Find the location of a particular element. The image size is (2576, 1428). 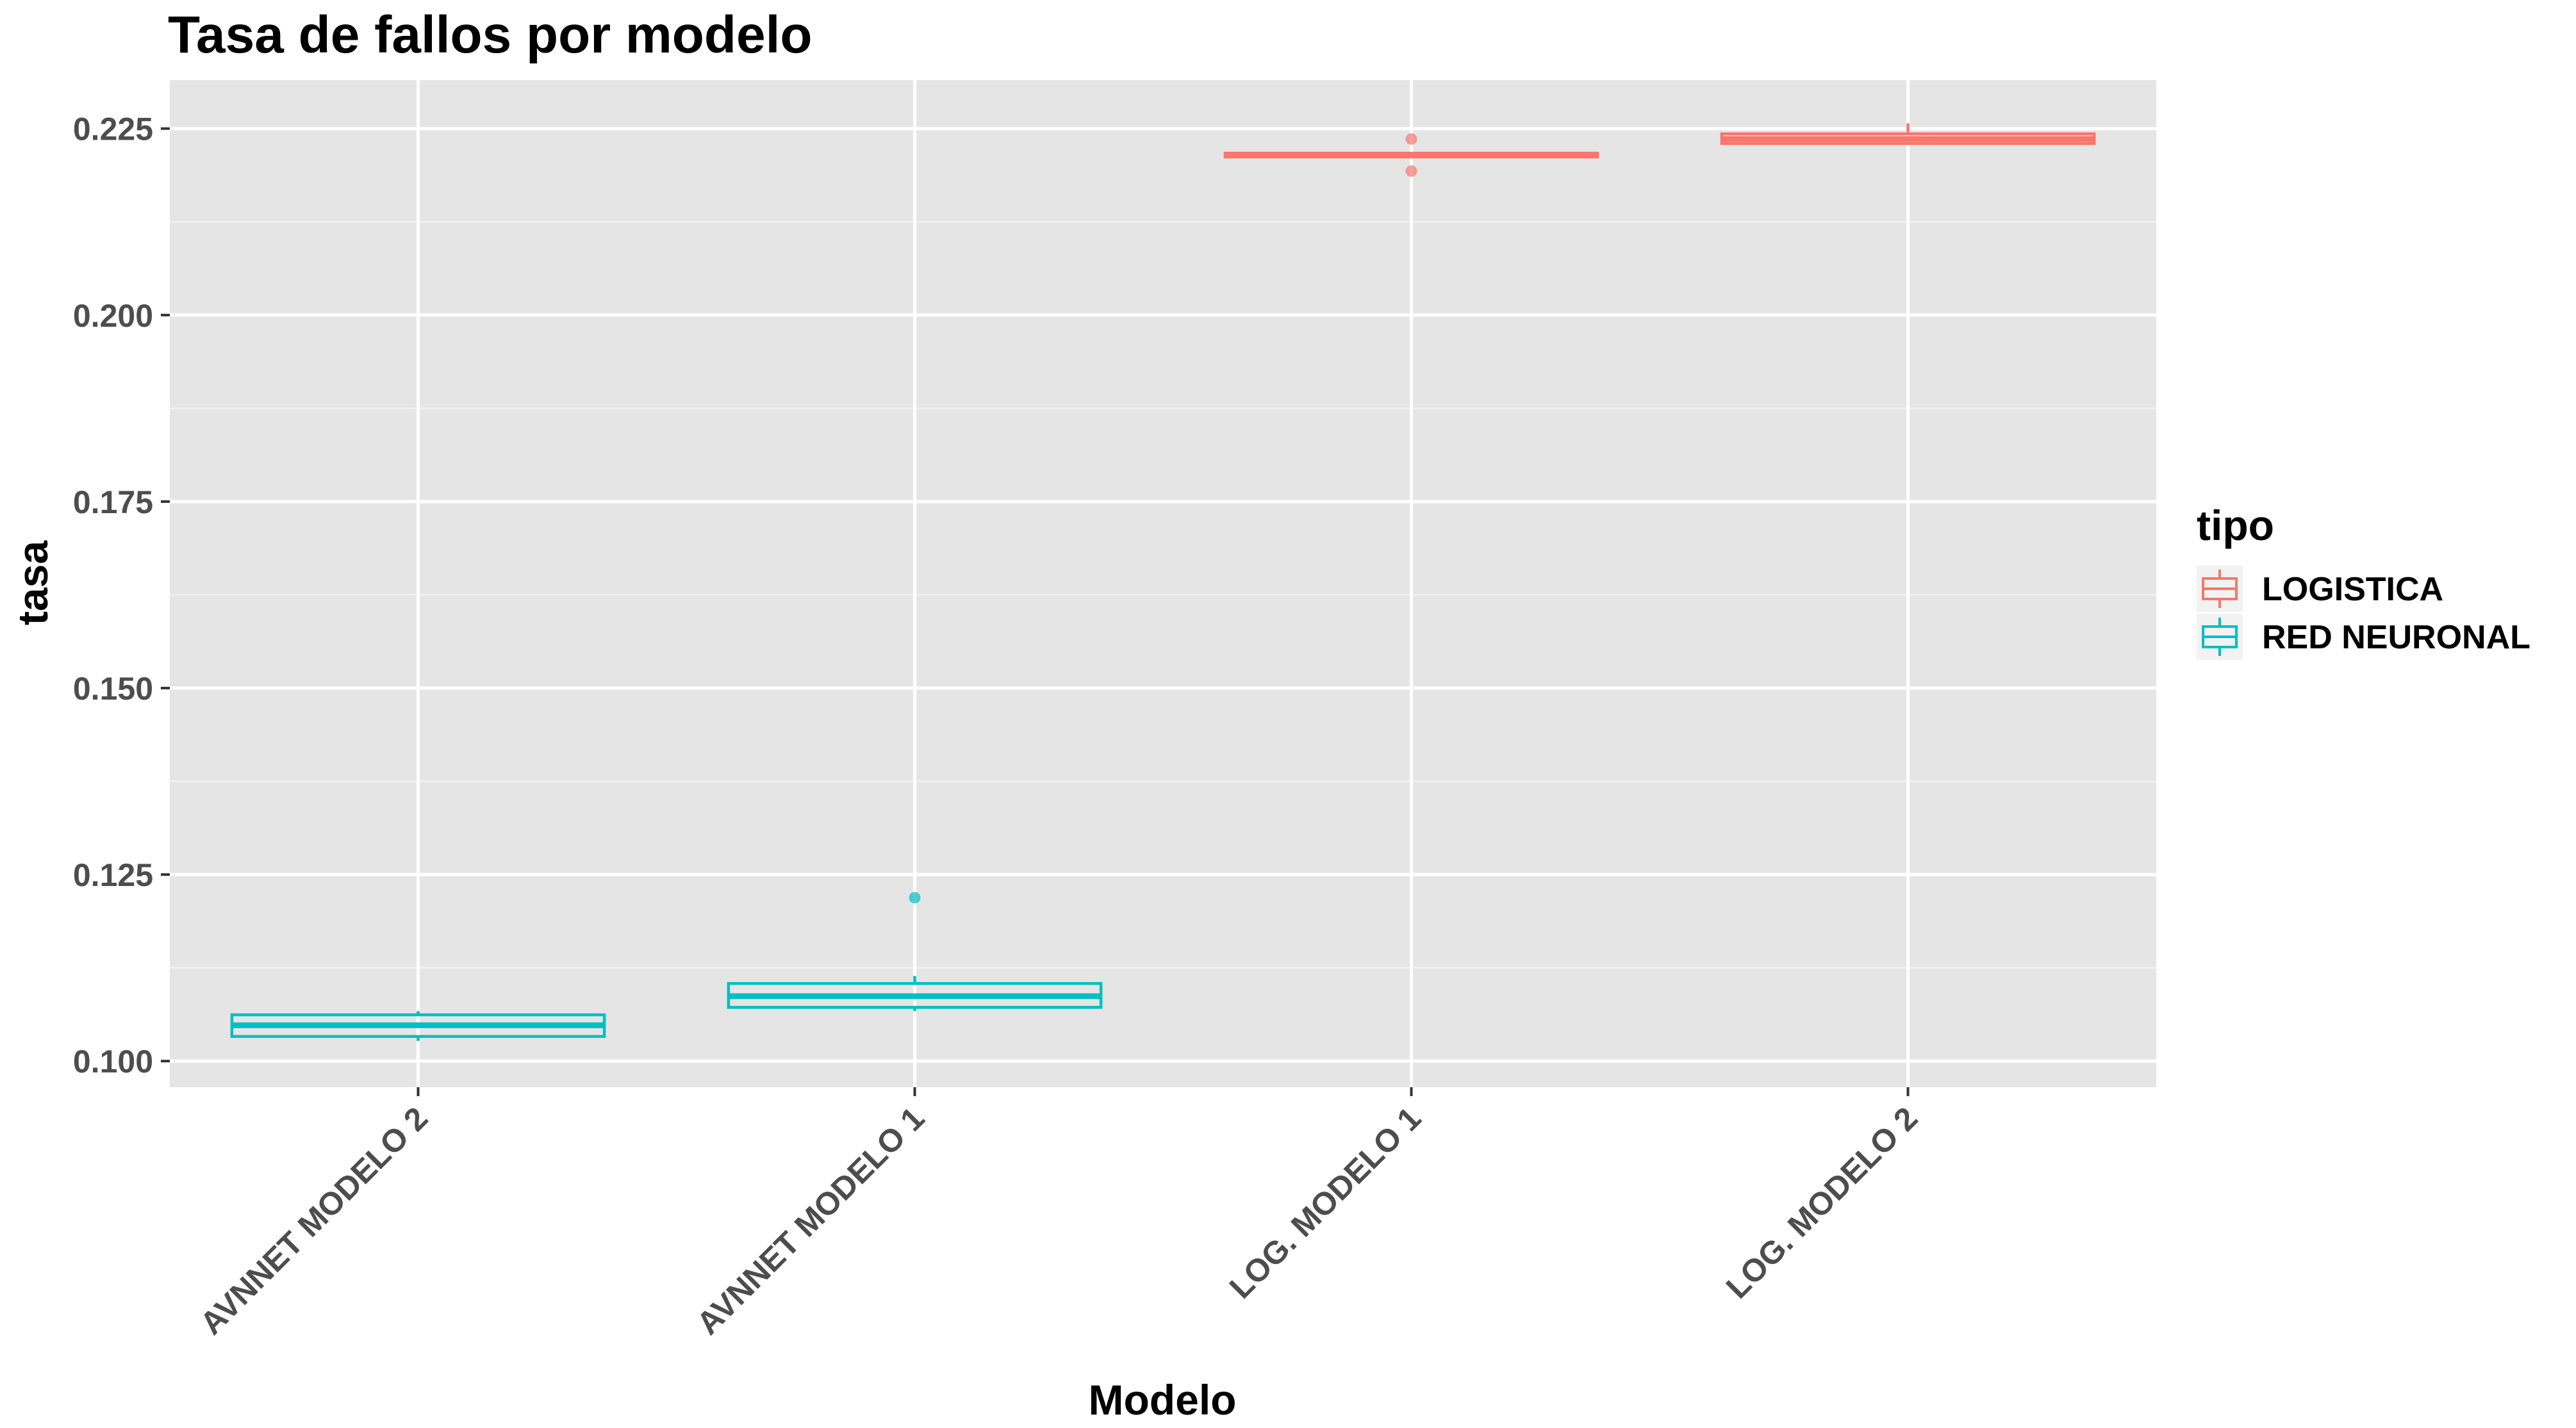

y-tick-label: 0.125 is located at coordinates (113, 875).